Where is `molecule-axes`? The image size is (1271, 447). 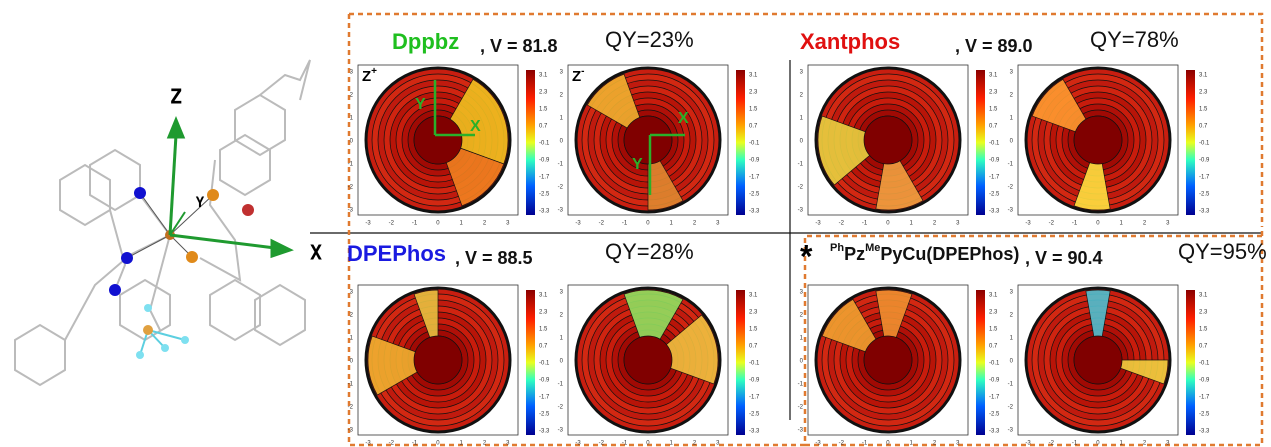 molecule-axes is located at coordinates (230, 187).